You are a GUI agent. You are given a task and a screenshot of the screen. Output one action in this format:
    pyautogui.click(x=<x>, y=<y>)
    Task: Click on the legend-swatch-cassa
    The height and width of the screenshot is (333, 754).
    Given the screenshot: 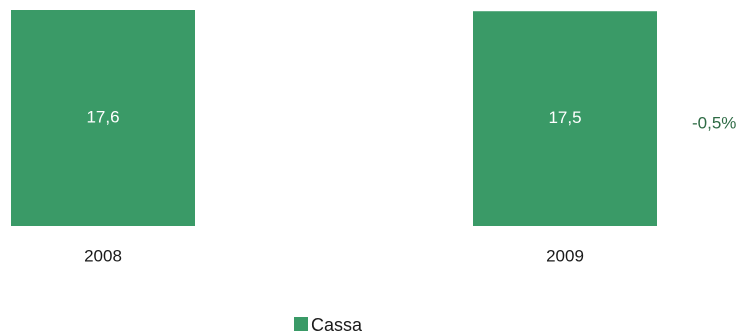 What is the action you would take?
    pyautogui.click(x=301, y=324)
    